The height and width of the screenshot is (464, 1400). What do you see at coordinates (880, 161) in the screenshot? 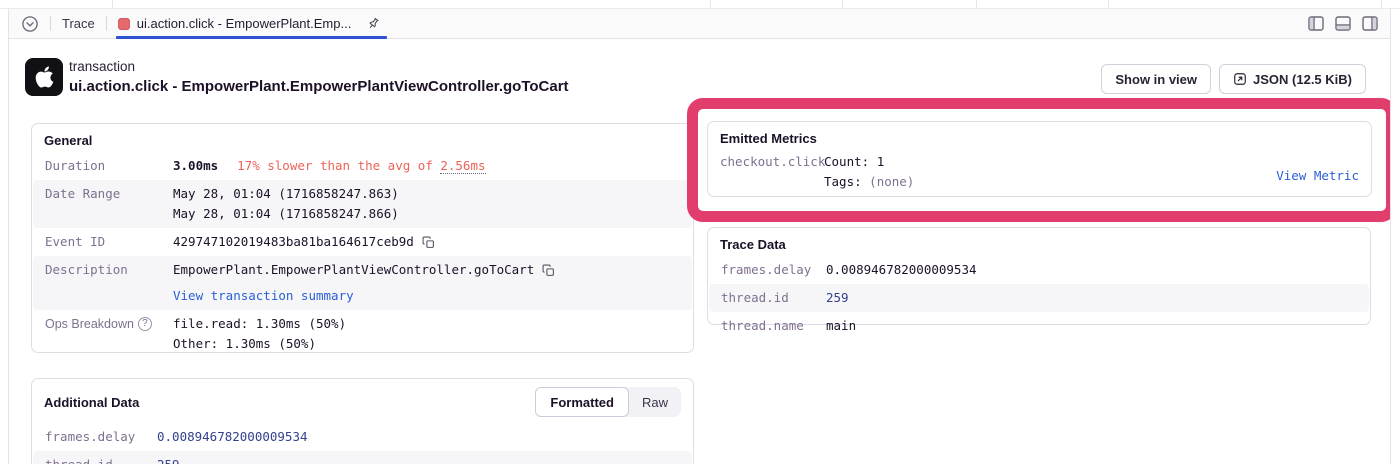
I see `metric-count-value: 1` at bounding box center [880, 161].